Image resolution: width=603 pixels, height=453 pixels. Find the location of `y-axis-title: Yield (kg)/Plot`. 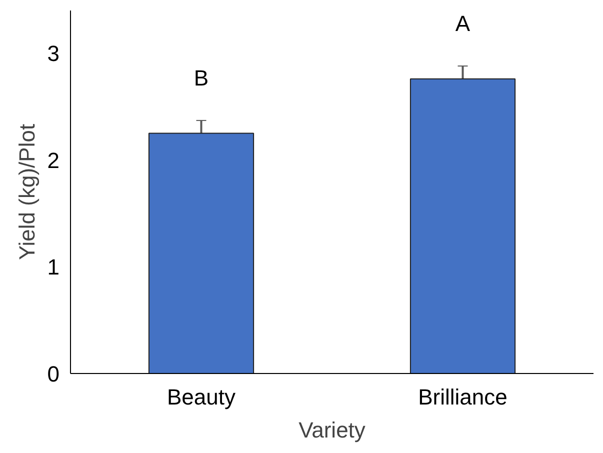

y-axis-title: Yield (kg)/Plot is located at coordinates (27, 192).